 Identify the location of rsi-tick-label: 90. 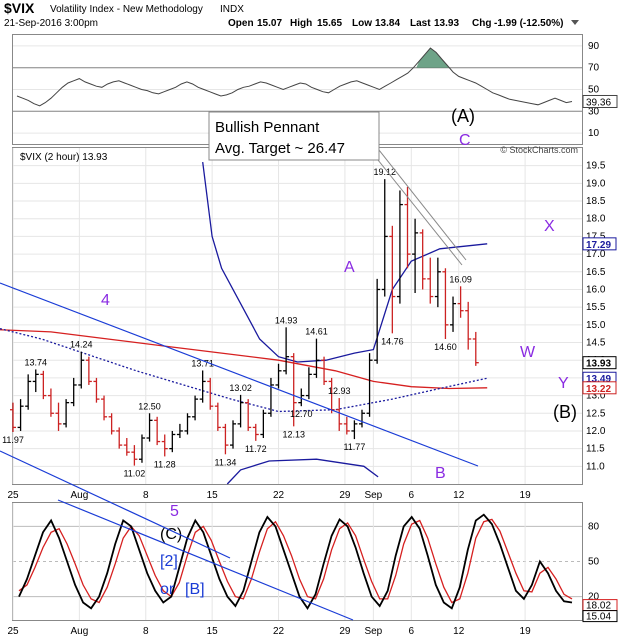
(594, 46).